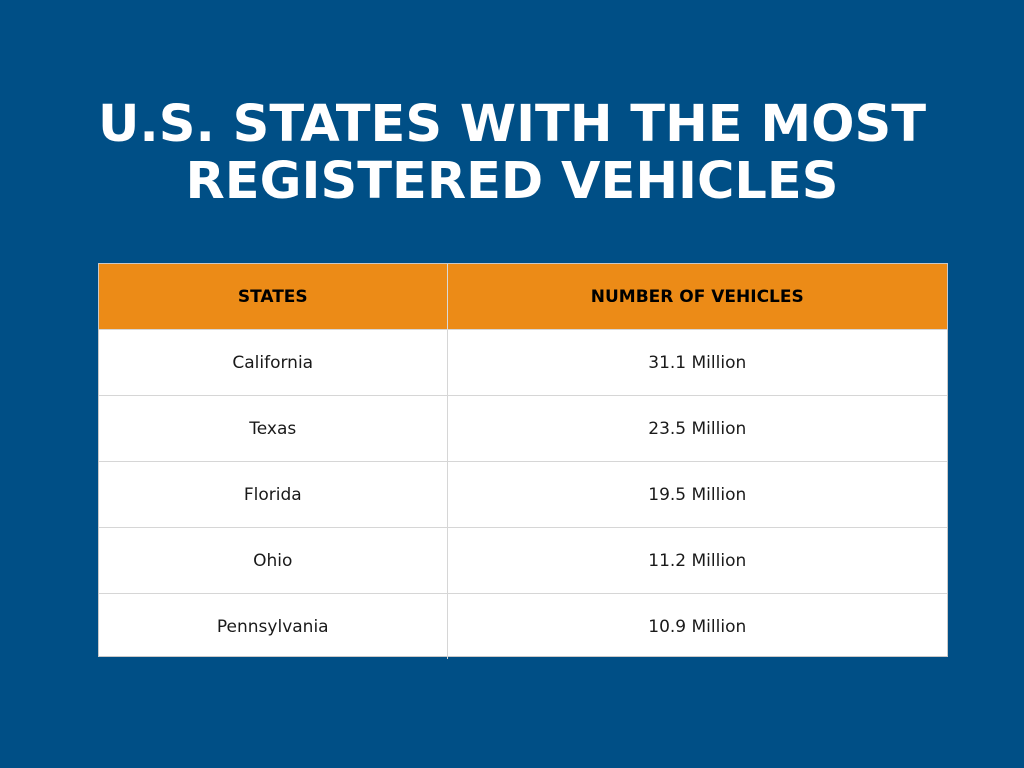 The height and width of the screenshot is (768, 1024). I want to click on column-header-states: STATES, so click(273, 297).